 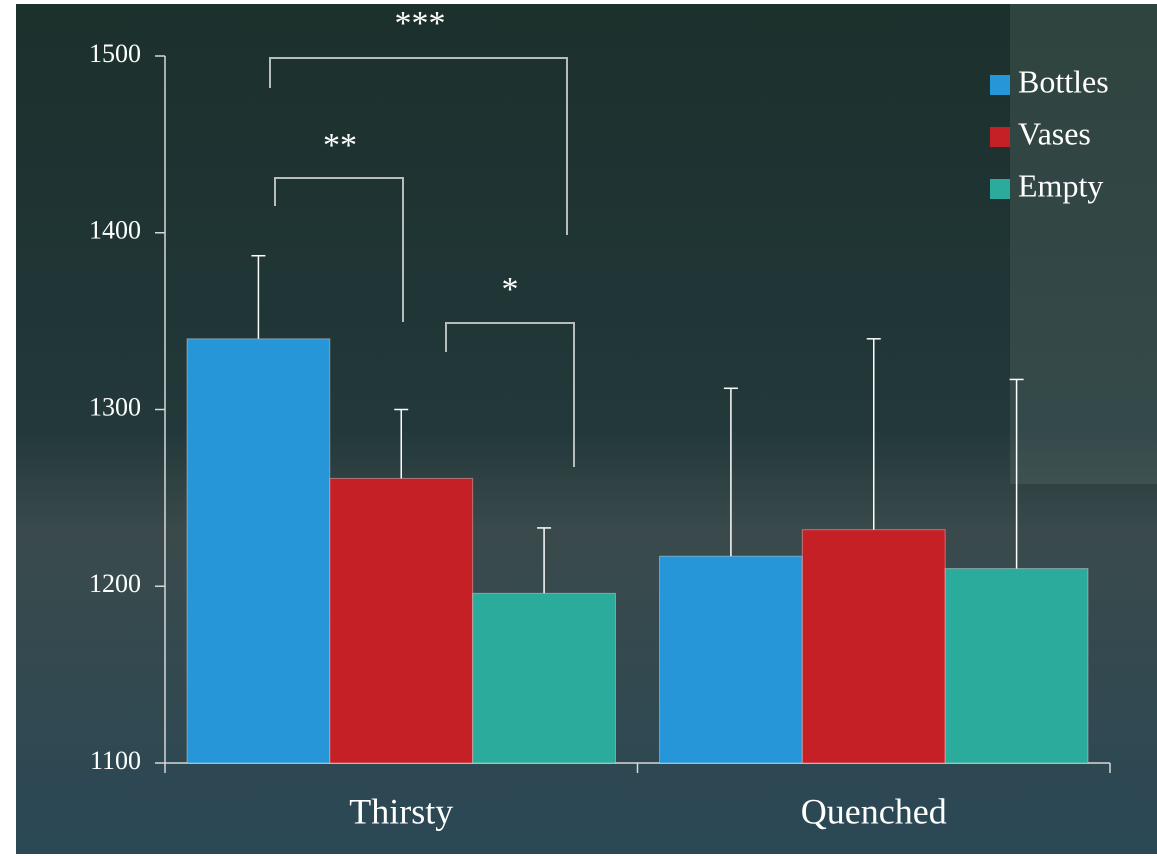 What do you see at coordinates (115, 760) in the screenshot?
I see `y-tick-label: 1100` at bounding box center [115, 760].